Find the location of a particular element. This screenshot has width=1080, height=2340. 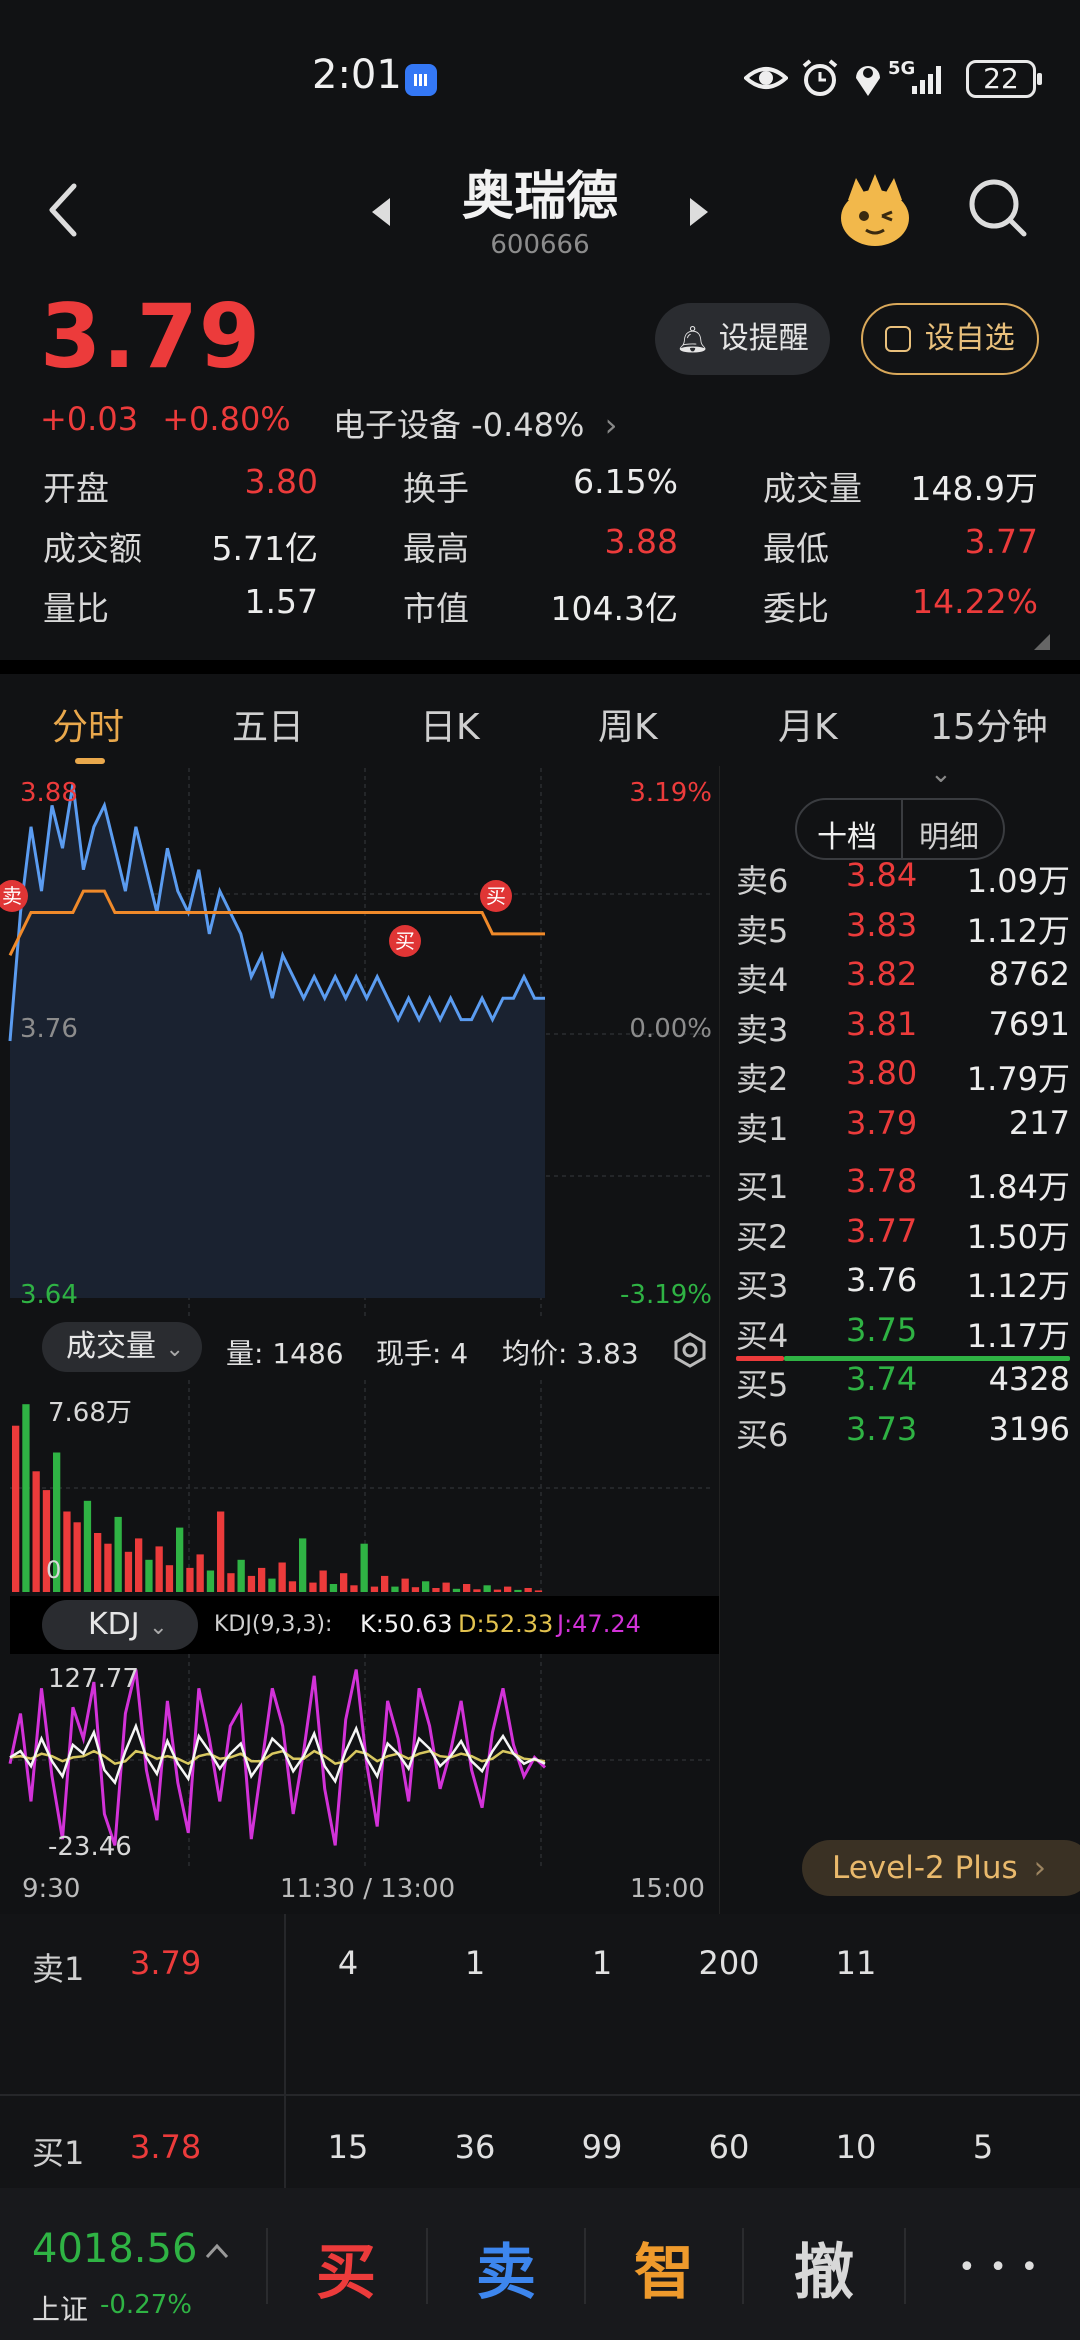

stat-value: 6.15% is located at coordinates (625, 481).